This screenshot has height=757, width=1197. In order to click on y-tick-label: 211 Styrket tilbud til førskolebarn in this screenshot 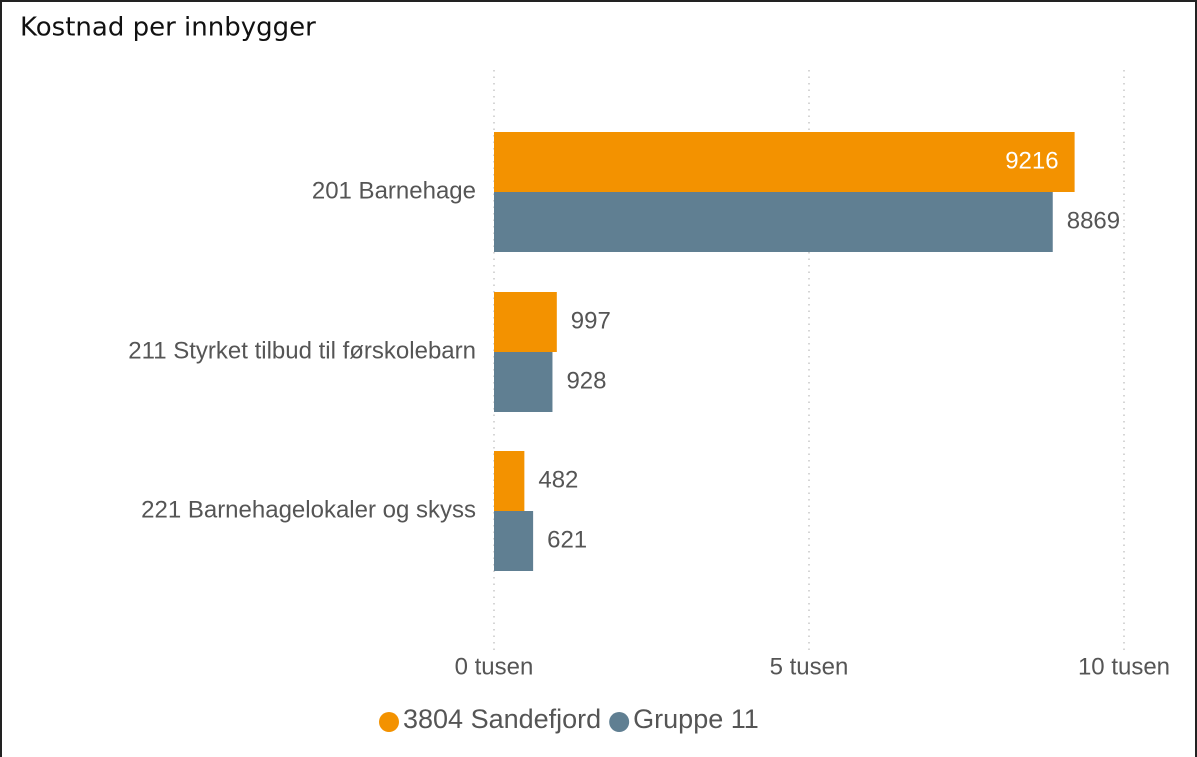, I will do `click(302, 350)`.